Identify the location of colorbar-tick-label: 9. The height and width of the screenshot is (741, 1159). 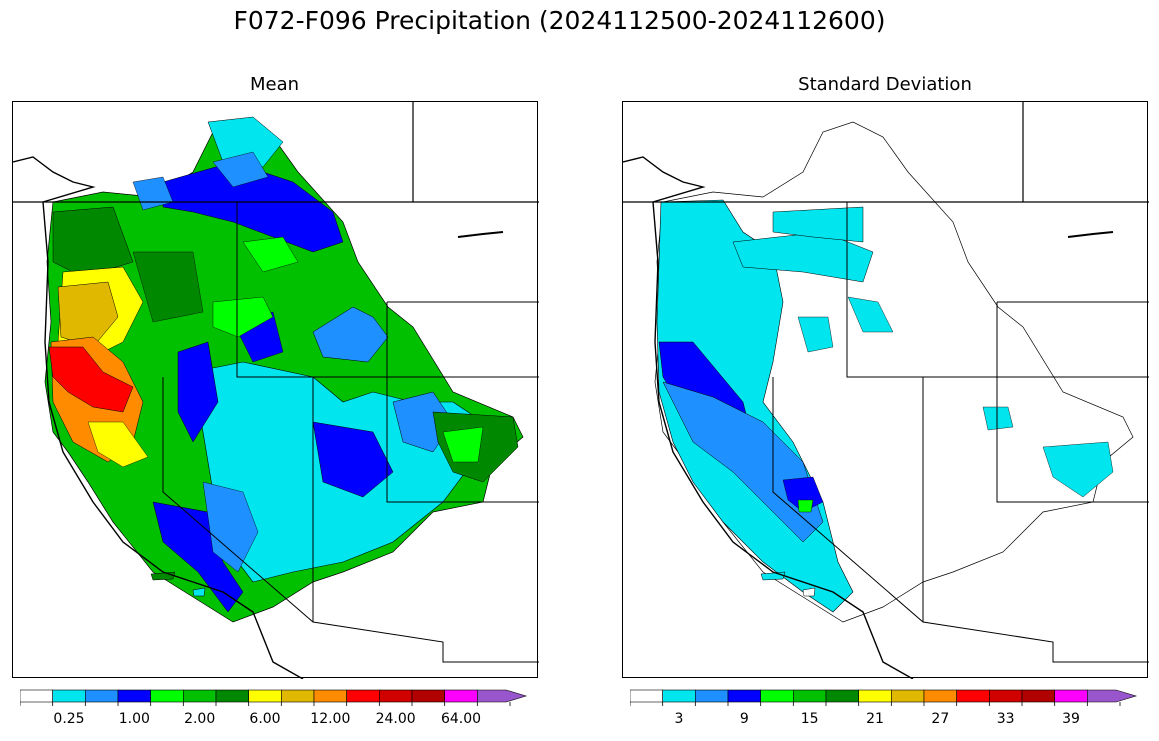
(744, 719).